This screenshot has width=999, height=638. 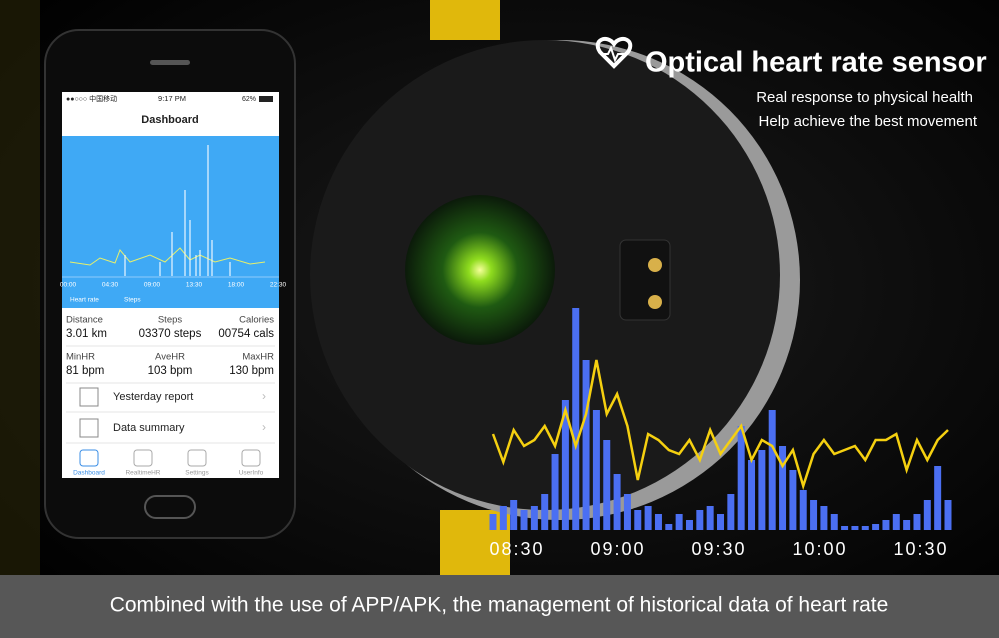 I want to click on menu-item: Yesterday report, so click(x=153, y=397).